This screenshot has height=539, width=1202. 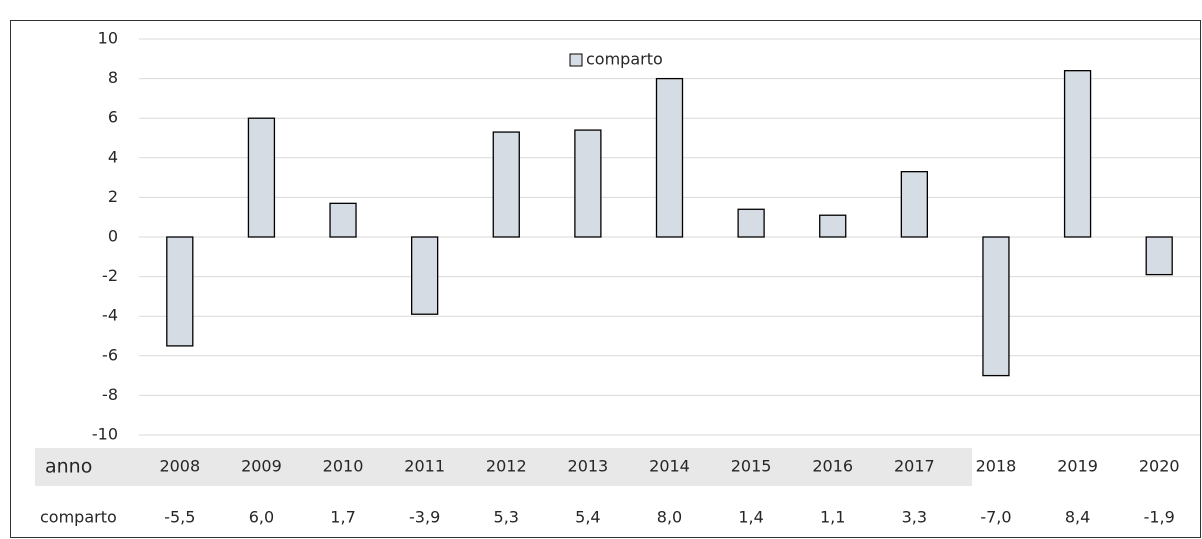 What do you see at coordinates (750, 517) in the screenshot?
I see `table-value: 1,4` at bounding box center [750, 517].